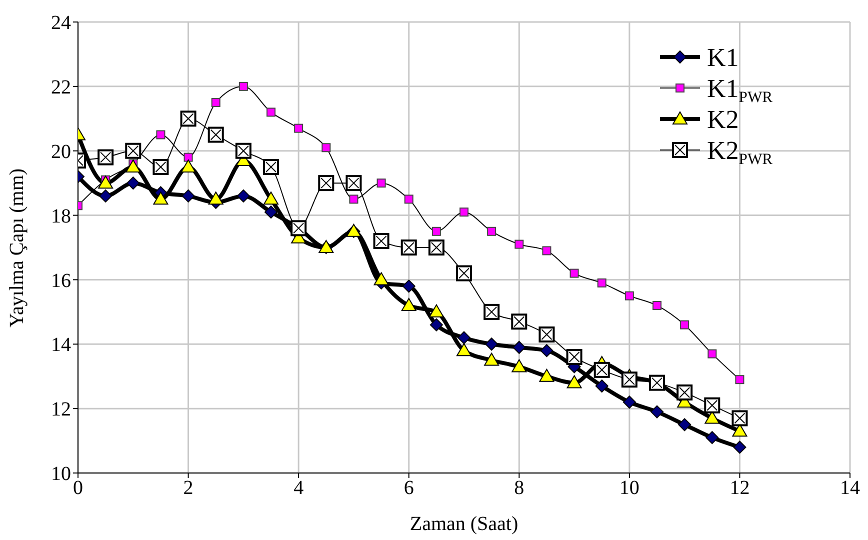  I want to click on x-tick-label: 14, so click(850, 488).